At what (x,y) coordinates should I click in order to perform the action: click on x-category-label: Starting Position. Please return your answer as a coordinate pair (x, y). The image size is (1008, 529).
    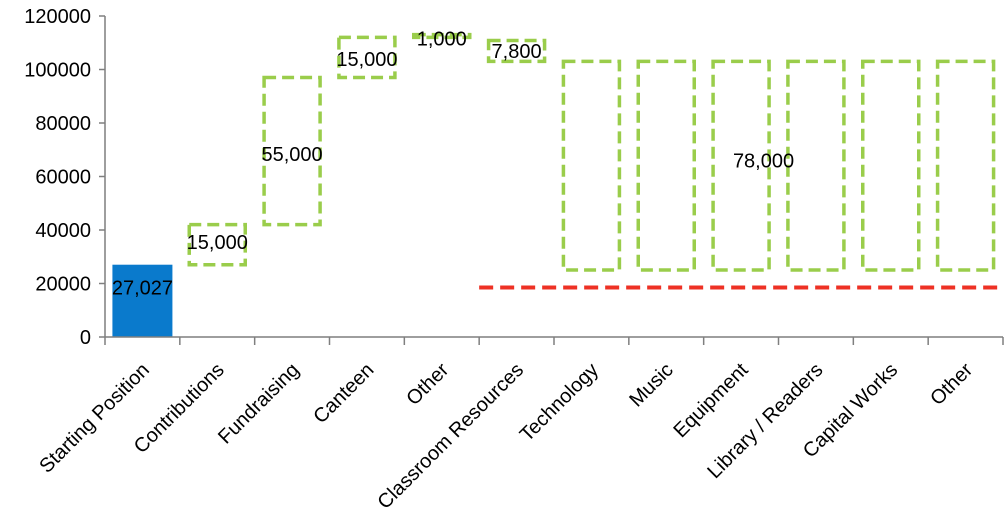
    Looking at the image, I should click on (94, 418).